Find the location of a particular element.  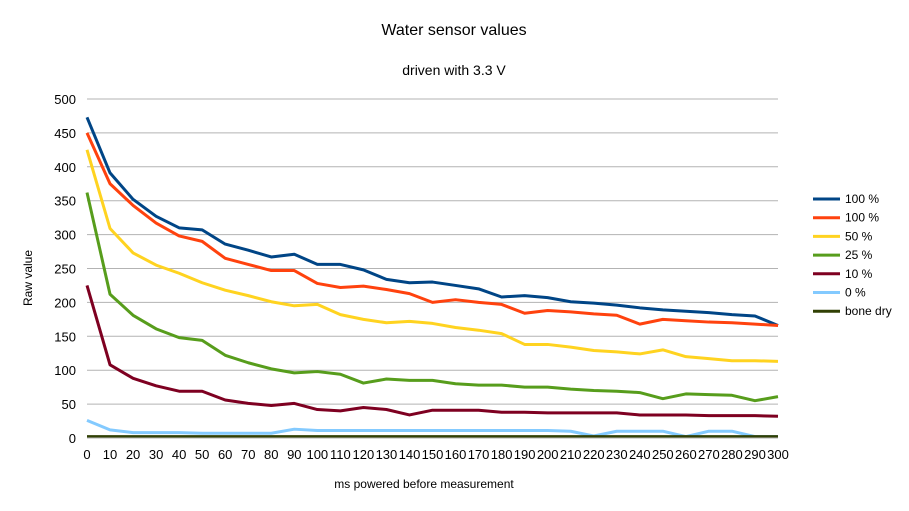

x-tick-label: 100 is located at coordinates (317, 454).